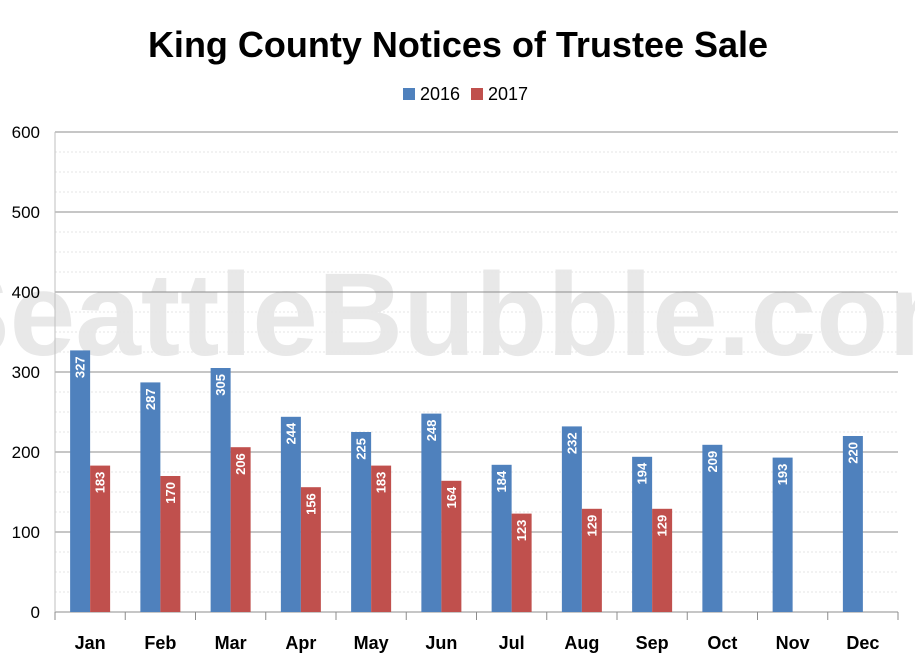 The height and width of the screenshot is (666, 915). Describe the element at coordinates (100, 483) in the screenshot. I see `data-label-2017-Jan: 183` at that location.